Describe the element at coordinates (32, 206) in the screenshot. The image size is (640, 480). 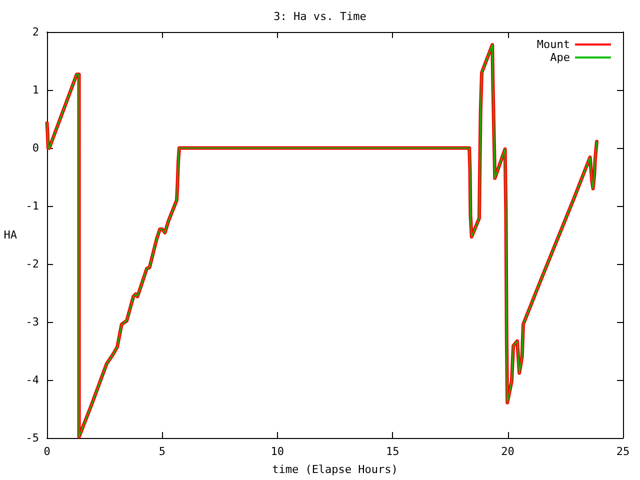
I see `y-tick-label: -1` at that location.